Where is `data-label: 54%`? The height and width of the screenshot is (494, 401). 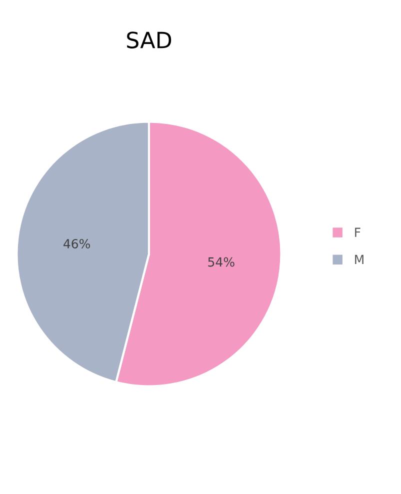 data-label: 54% is located at coordinates (221, 262).